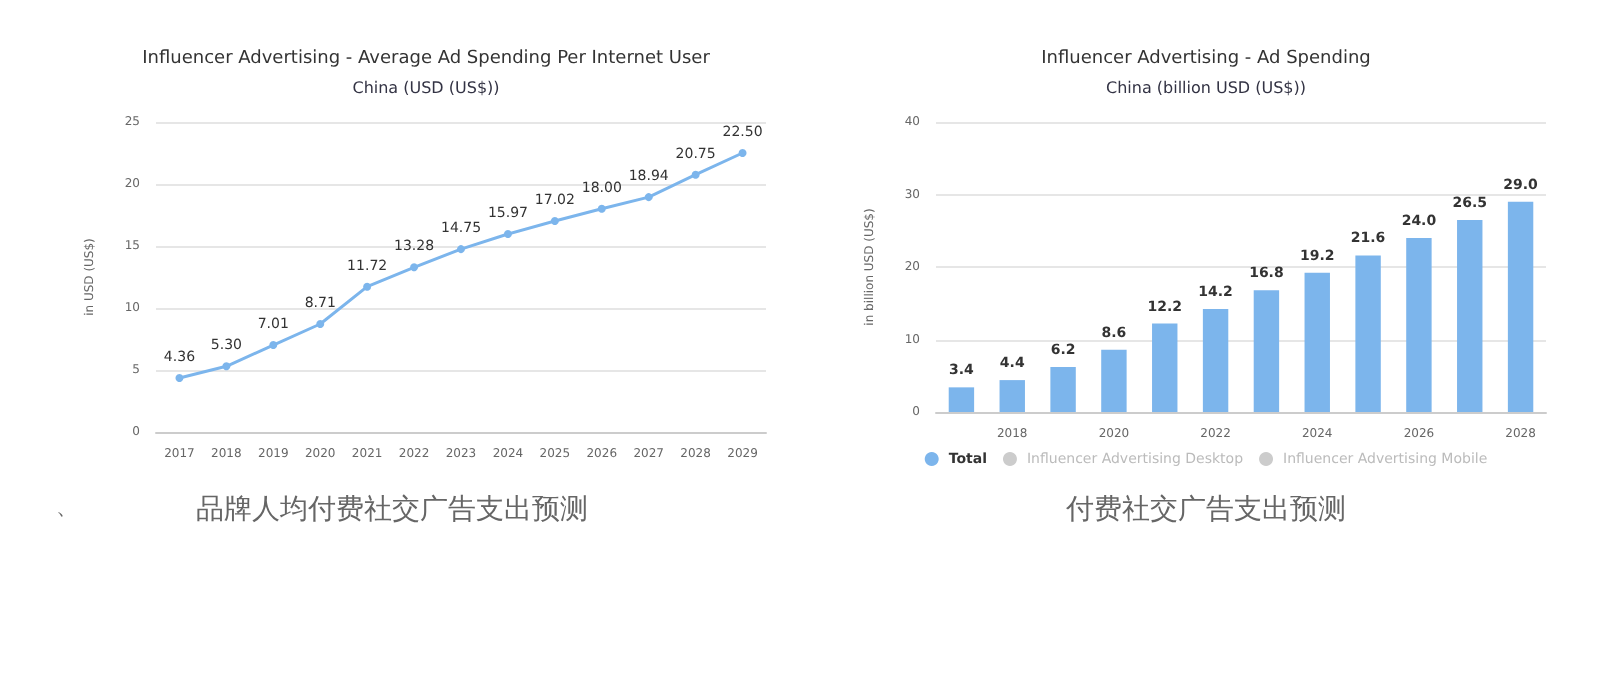 The height and width of the screenshot is (686, 1600). Describe the element at coordinates (1206, 88) in the screenshot. I see `chart-subtitle: China (billion USD (US$))` at that location.